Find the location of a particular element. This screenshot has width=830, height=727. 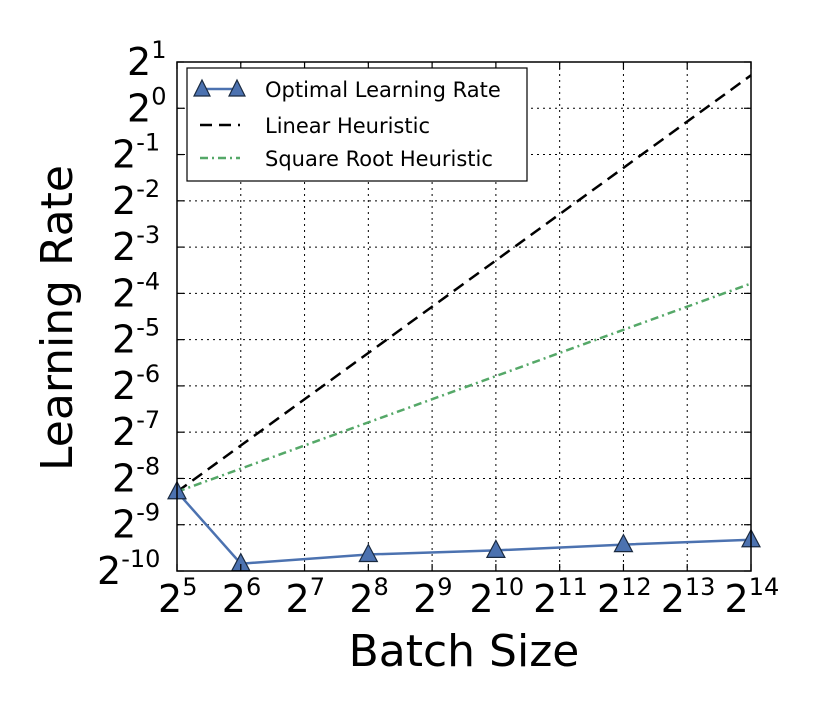

y-tick-label: 2-10 is located at coordinates (128, 569).